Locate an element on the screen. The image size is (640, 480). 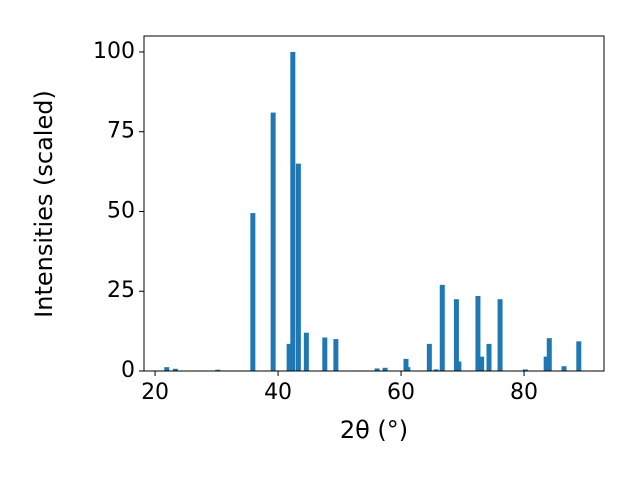
y-tick-label: 50 is located at coordinates (121, 210).